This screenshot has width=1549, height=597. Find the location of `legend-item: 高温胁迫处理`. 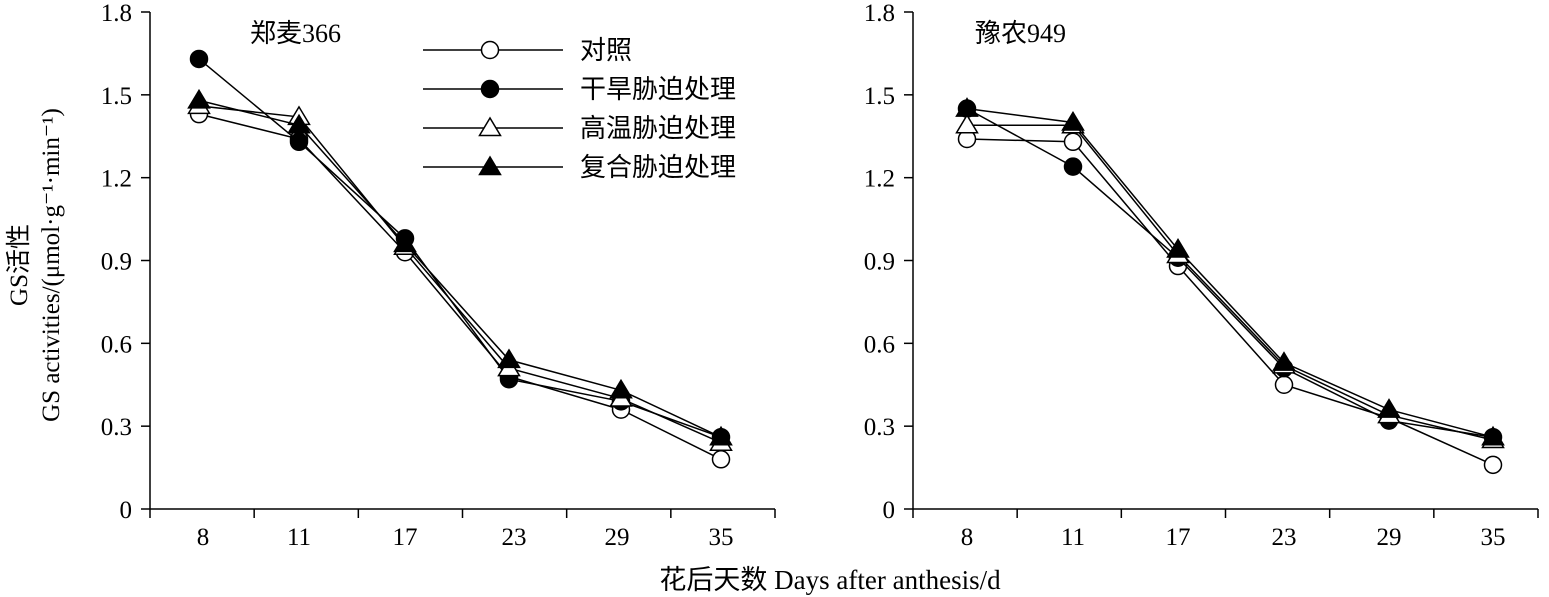

legend-item: 高温胁迫处理 is located at coordinates (579, 128).